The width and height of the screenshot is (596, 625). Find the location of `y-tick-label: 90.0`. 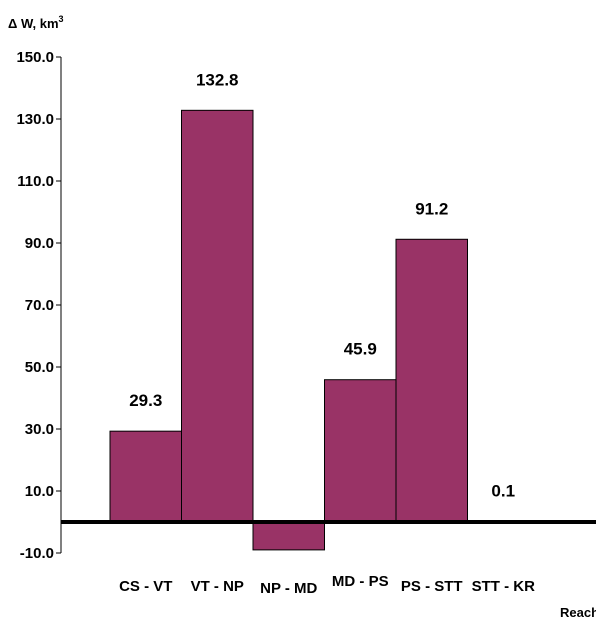

y-tick-label: 90.0 is located at coordinates (39, 243).